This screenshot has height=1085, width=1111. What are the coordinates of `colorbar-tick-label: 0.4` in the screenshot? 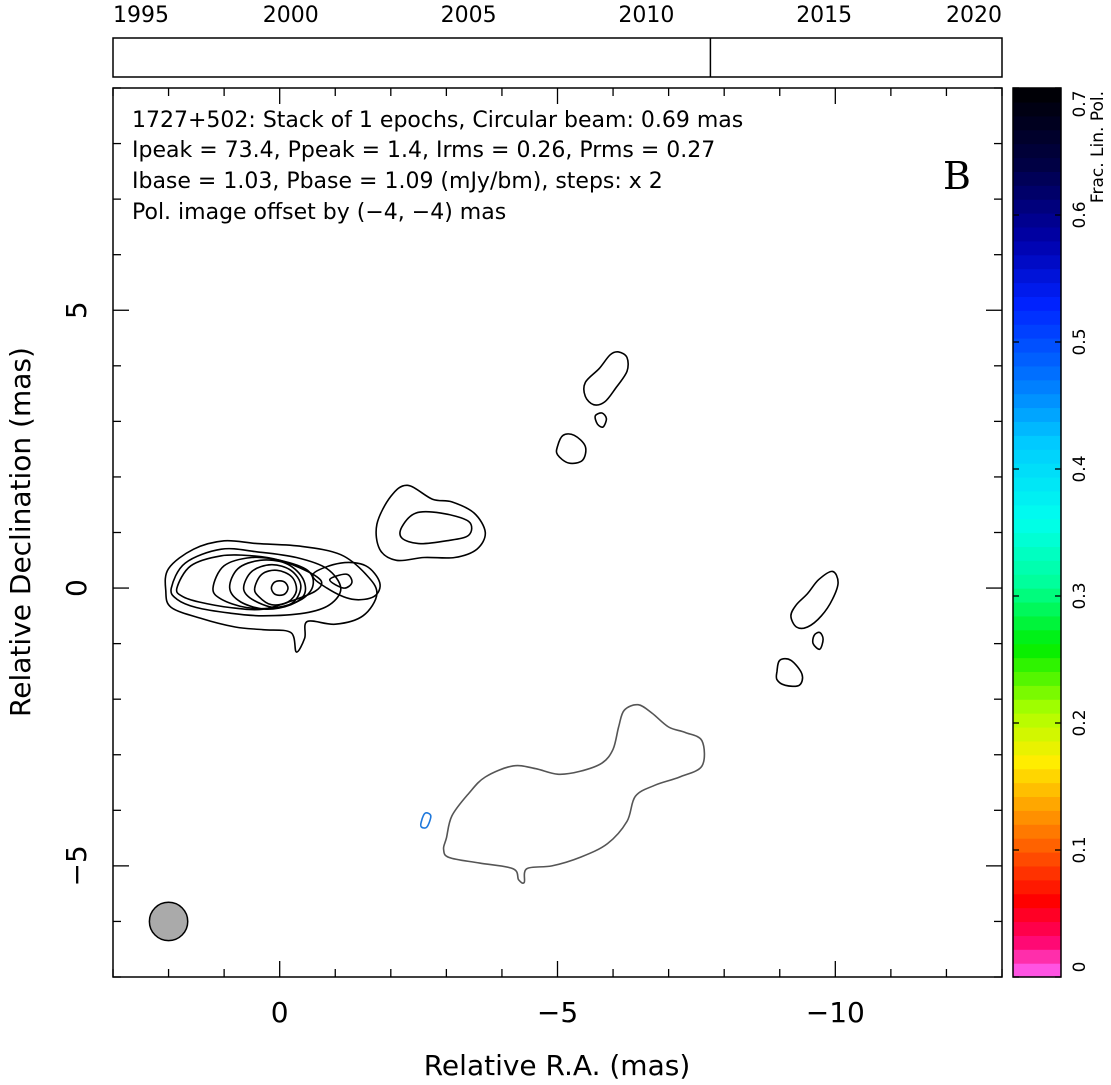 It's located at (1080, 468).